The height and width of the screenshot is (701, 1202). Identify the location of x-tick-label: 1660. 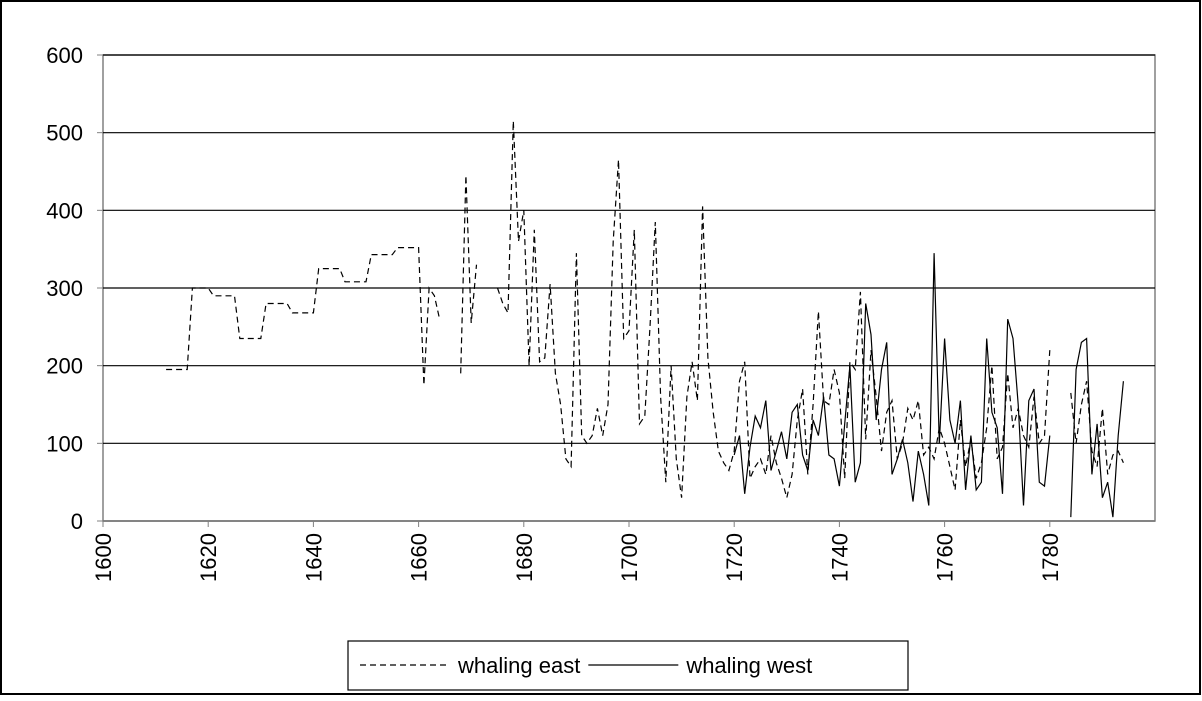
(419, 557).